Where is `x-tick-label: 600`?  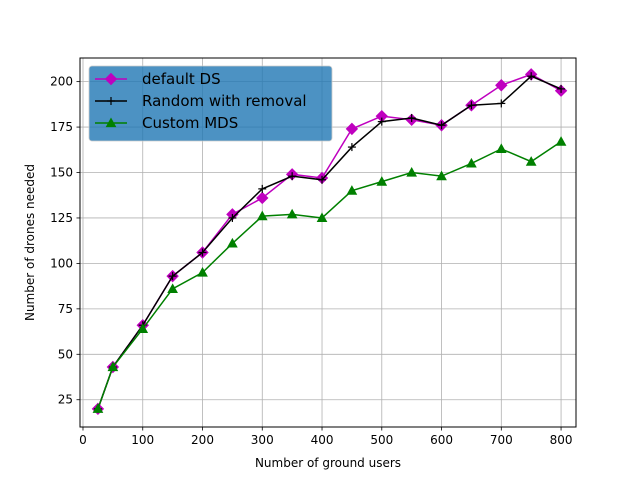
x-tick-label: 600 is located at coordinates (441, 440).